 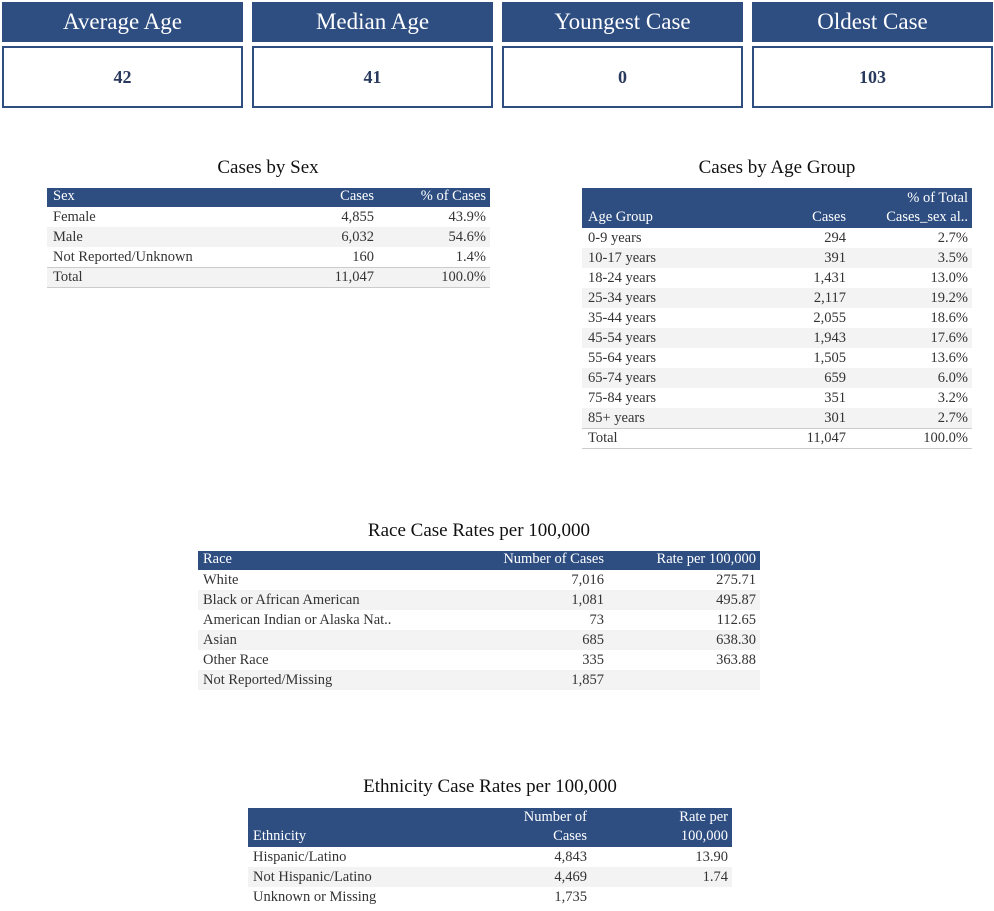 I want to click on row-value-1: 1,431, so click(x=829, y=278).